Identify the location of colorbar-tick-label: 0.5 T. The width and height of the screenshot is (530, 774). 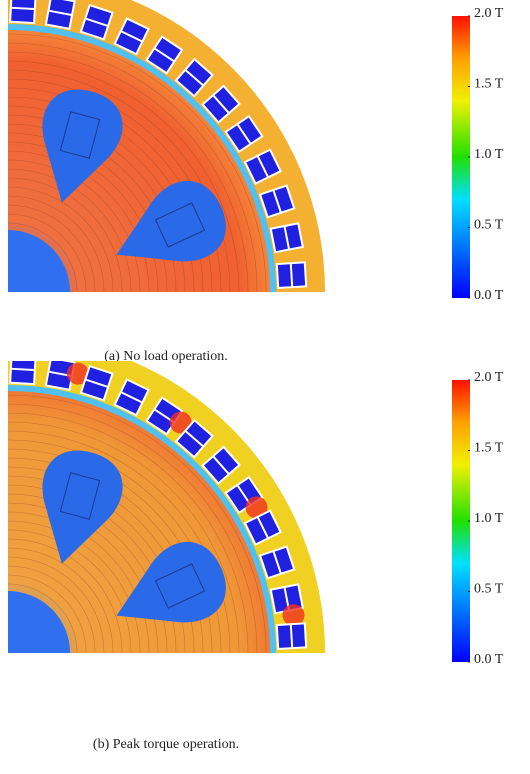
(489, 589).